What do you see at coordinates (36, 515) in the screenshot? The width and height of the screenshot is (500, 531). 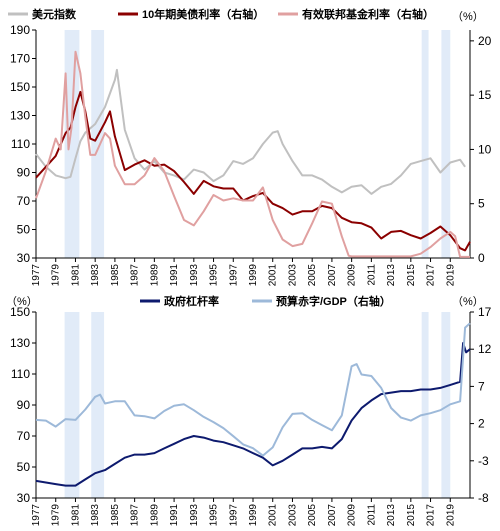 I see `bottom-x-tick-label: 1977` at bounding box center [36, 515].